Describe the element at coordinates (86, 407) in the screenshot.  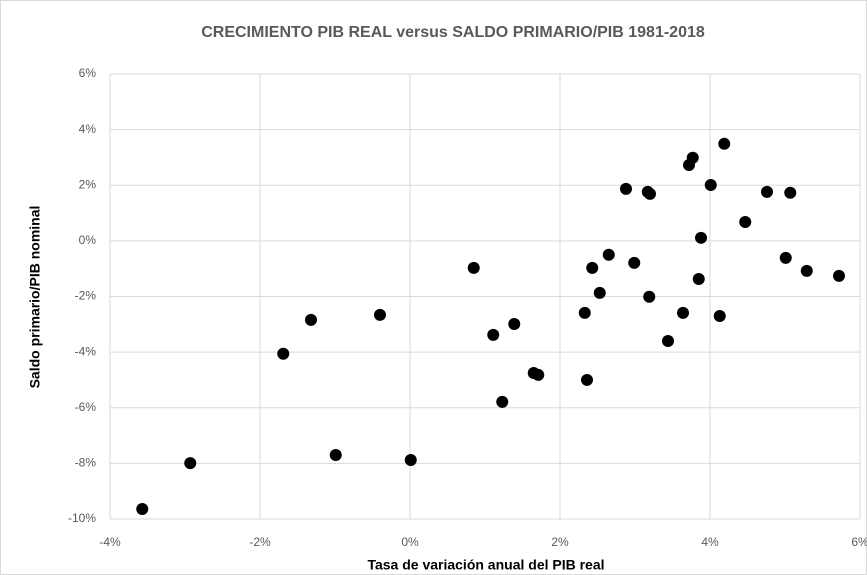
I see `y-tick-label: -6%` at that location.